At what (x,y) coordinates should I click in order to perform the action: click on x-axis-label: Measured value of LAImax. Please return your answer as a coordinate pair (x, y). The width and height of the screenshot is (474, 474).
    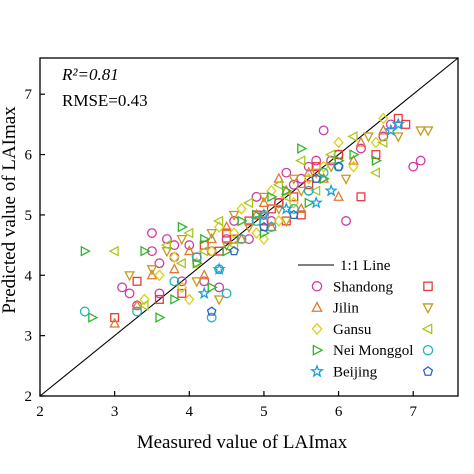
    Looking at the image, I should click on (242, 442).